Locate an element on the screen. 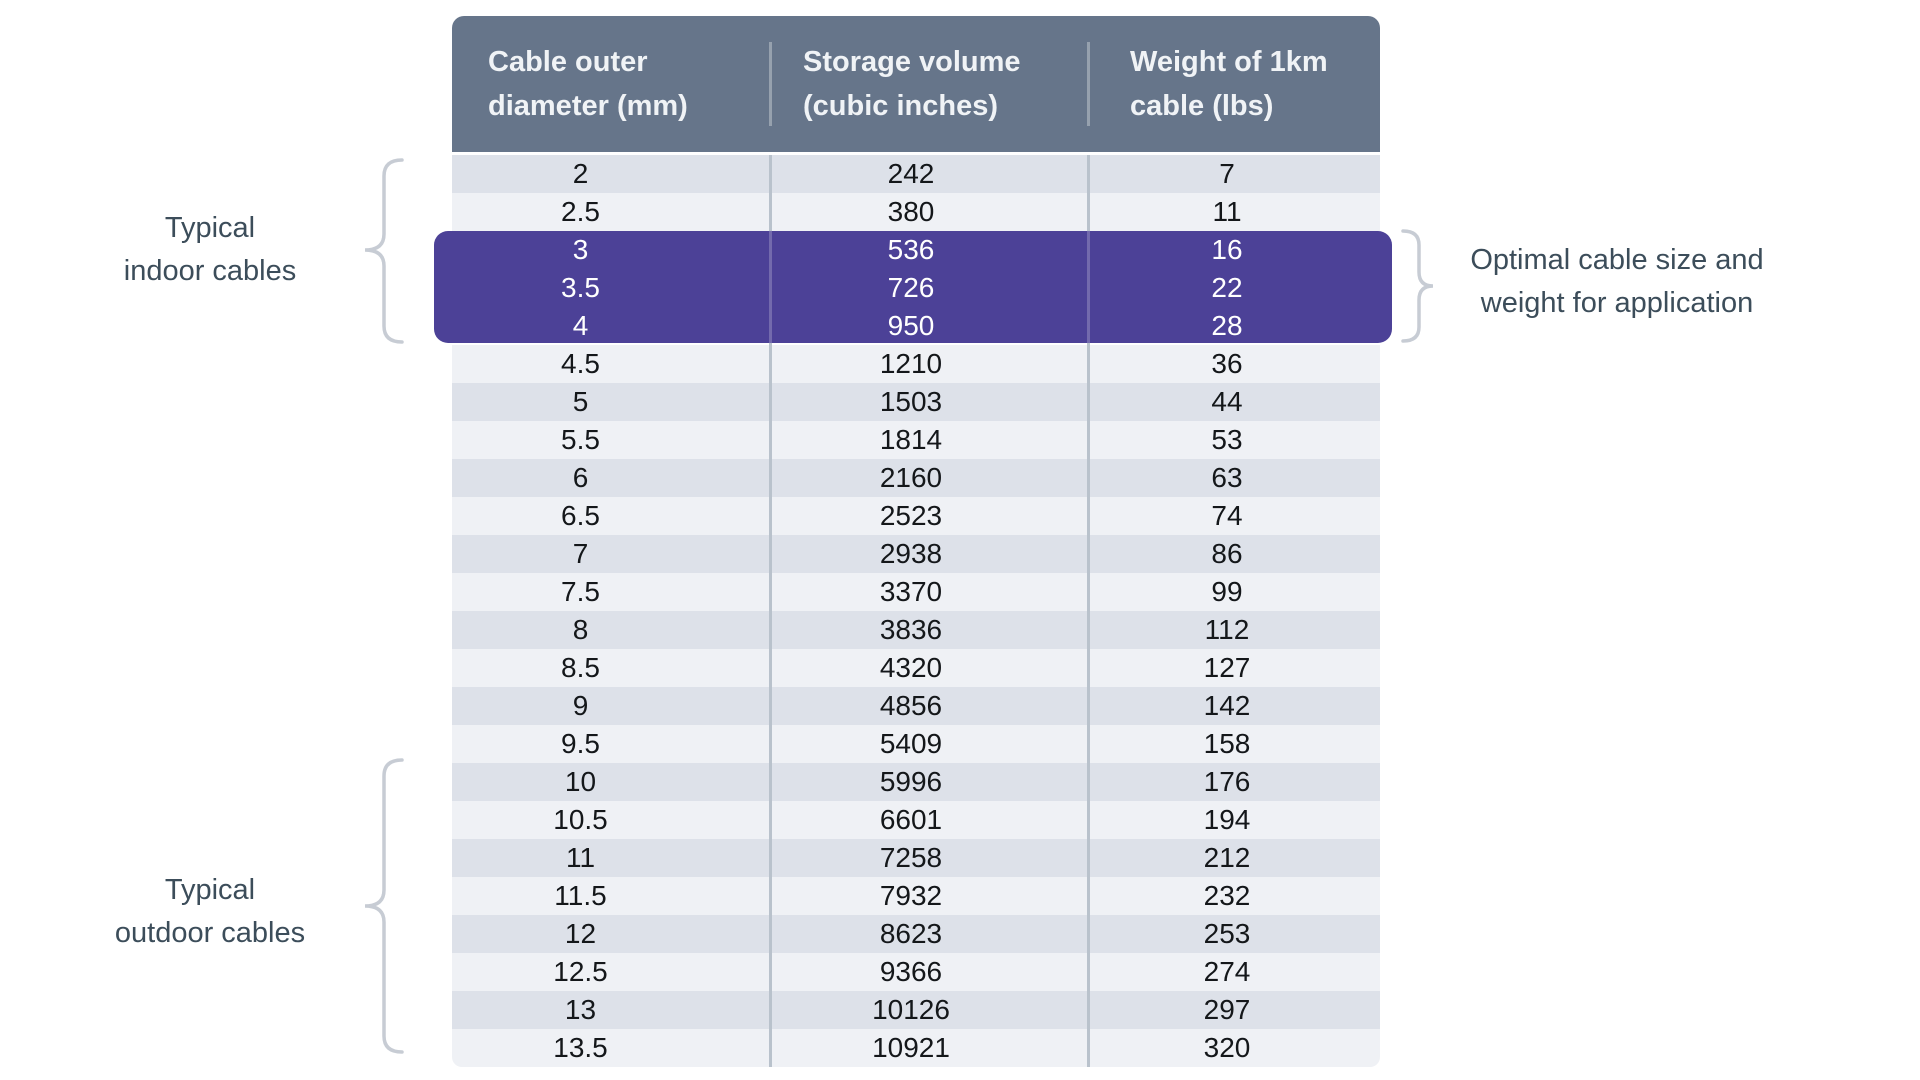 This screenshot has width=1920, height=1080. column-header-volume: Storage volume (cubic inches) is located at coordinates (928, 84).